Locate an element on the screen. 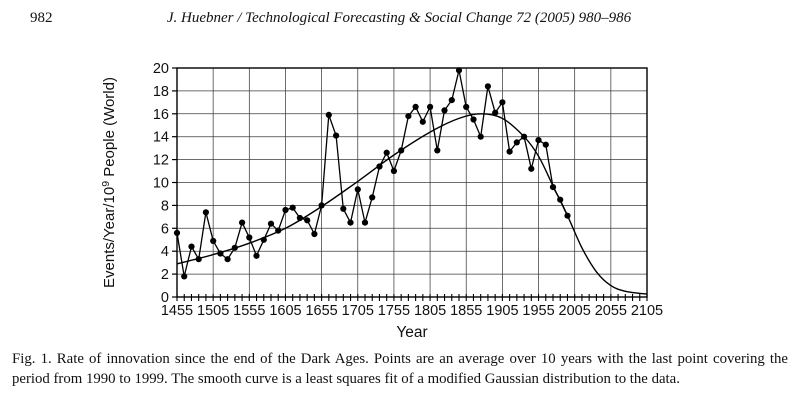  x-axis-title: Year is located at coordinates (411, 332).